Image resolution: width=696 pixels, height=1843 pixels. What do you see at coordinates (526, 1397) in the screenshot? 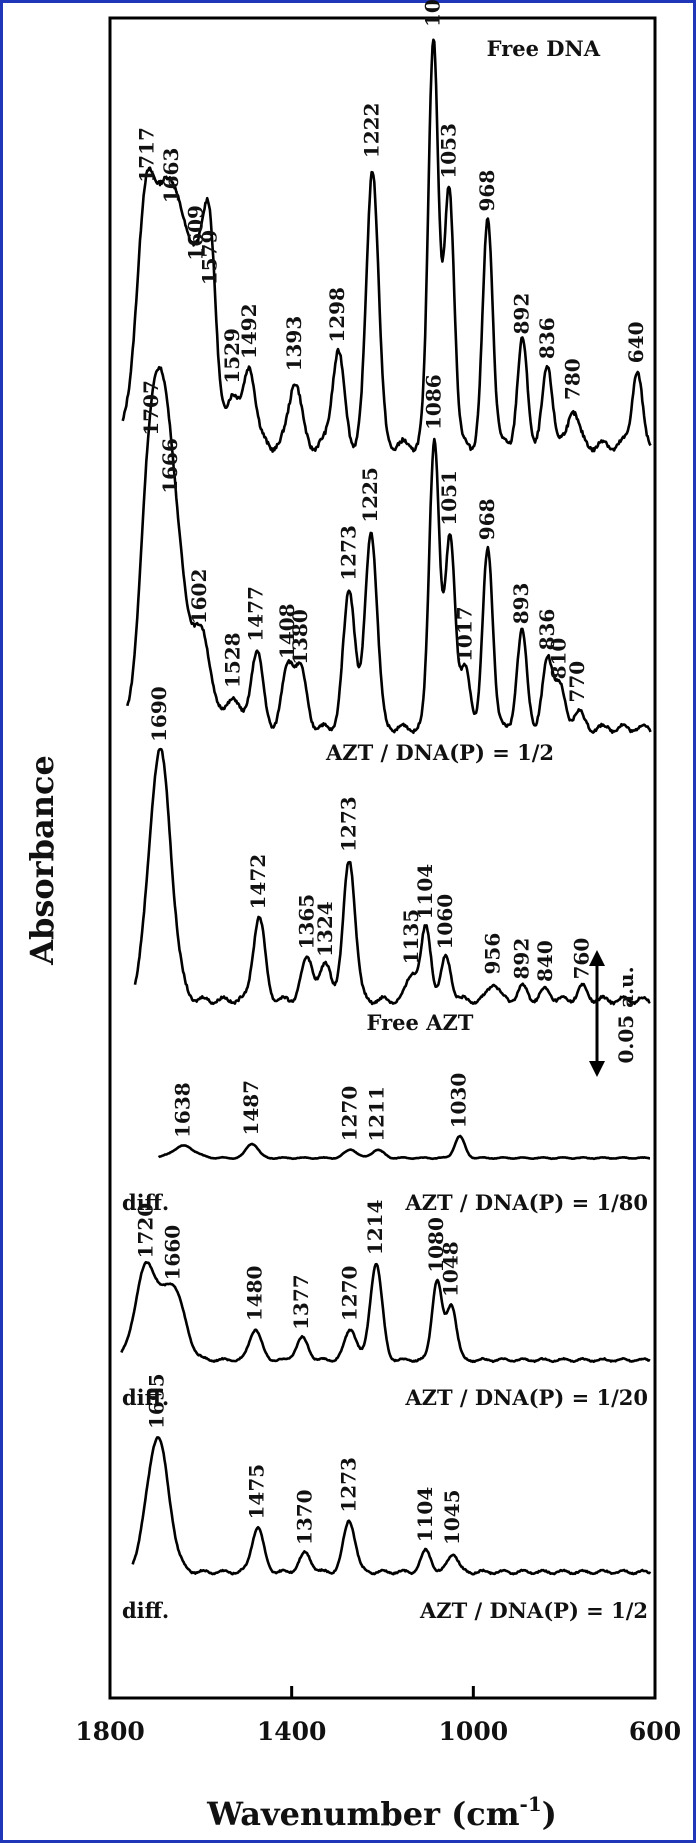
I see `trace-title-5: AZT / DNA(P) = 1/20` at bounding box center [526, 1397].